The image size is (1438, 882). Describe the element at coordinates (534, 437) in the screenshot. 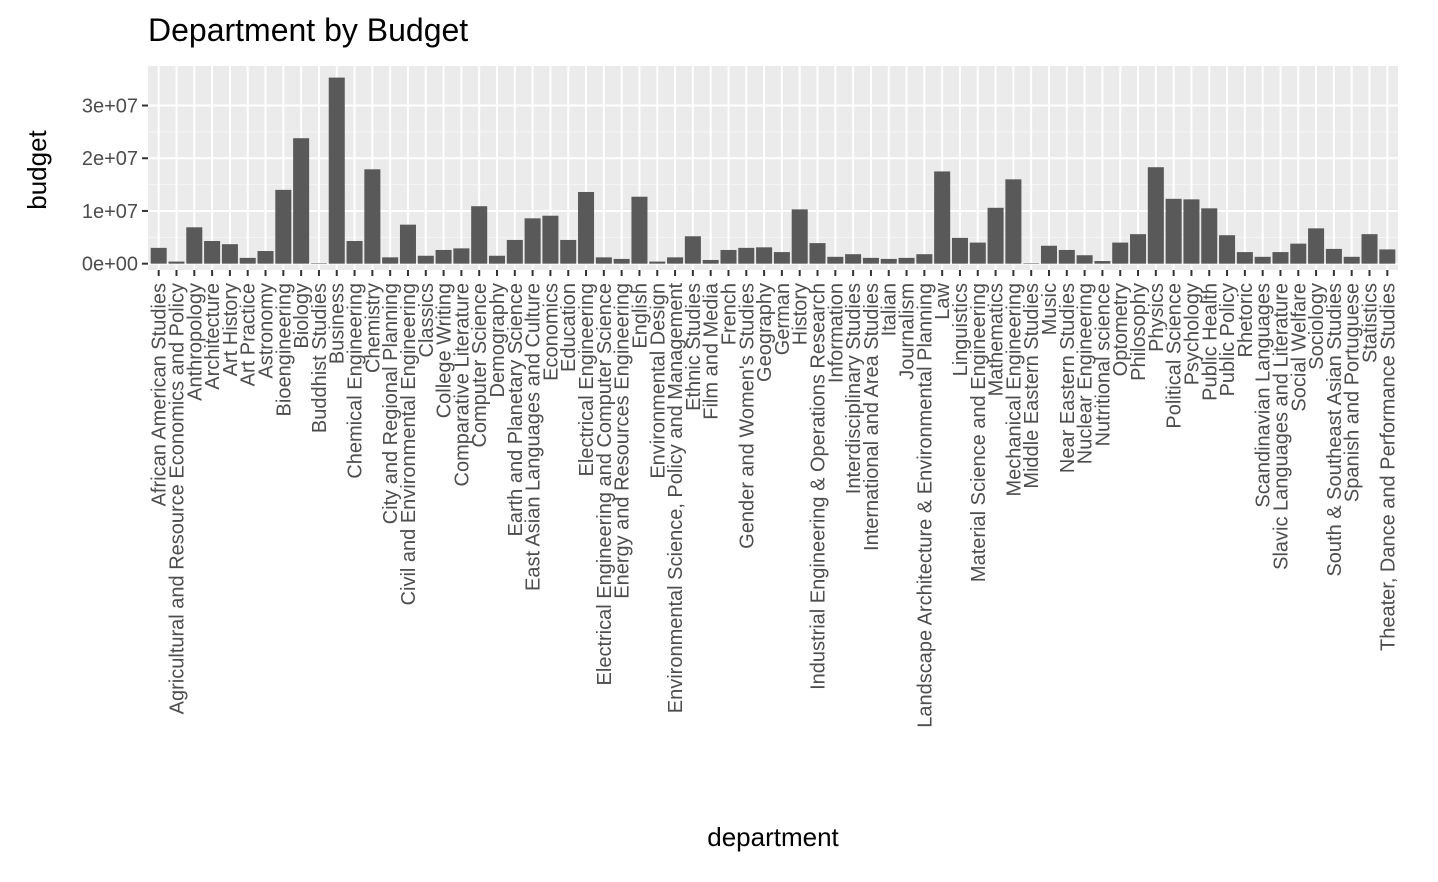

I see `x-tick-label: East Asian Languages and Culture` at that location.